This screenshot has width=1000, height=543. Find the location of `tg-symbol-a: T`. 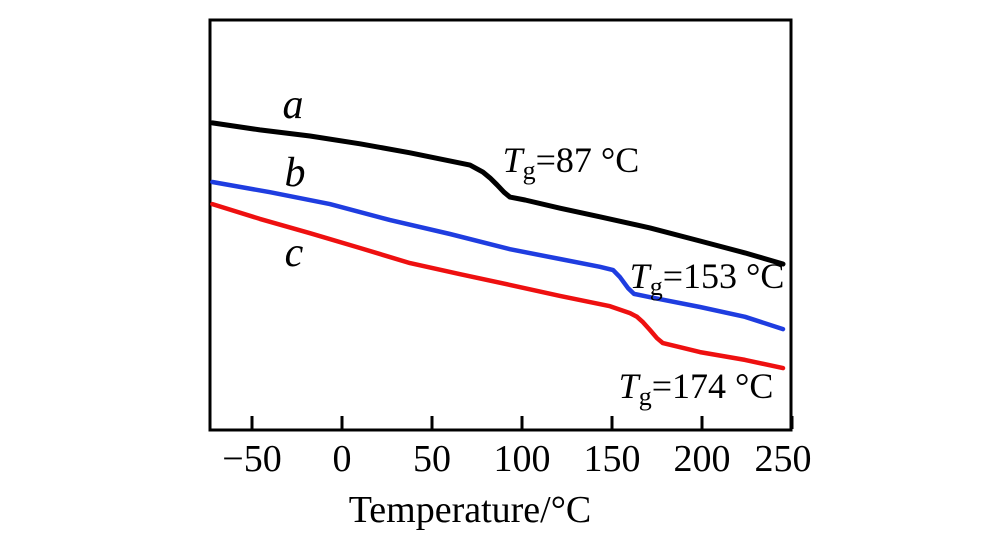

tg-symbol-a: T is located at coordinates (514, 160).